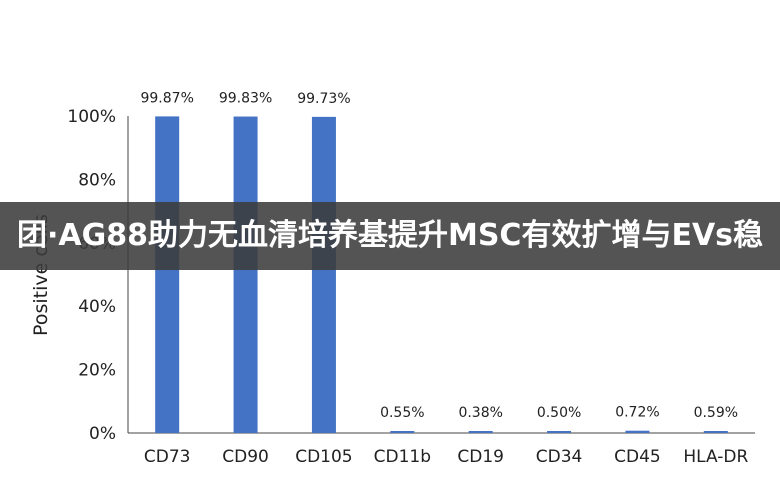  What do you see at coordinates (559, 413) in the screenshot?
I see `data-label-cd34: 0.50%` at bounding box center [559, 413].